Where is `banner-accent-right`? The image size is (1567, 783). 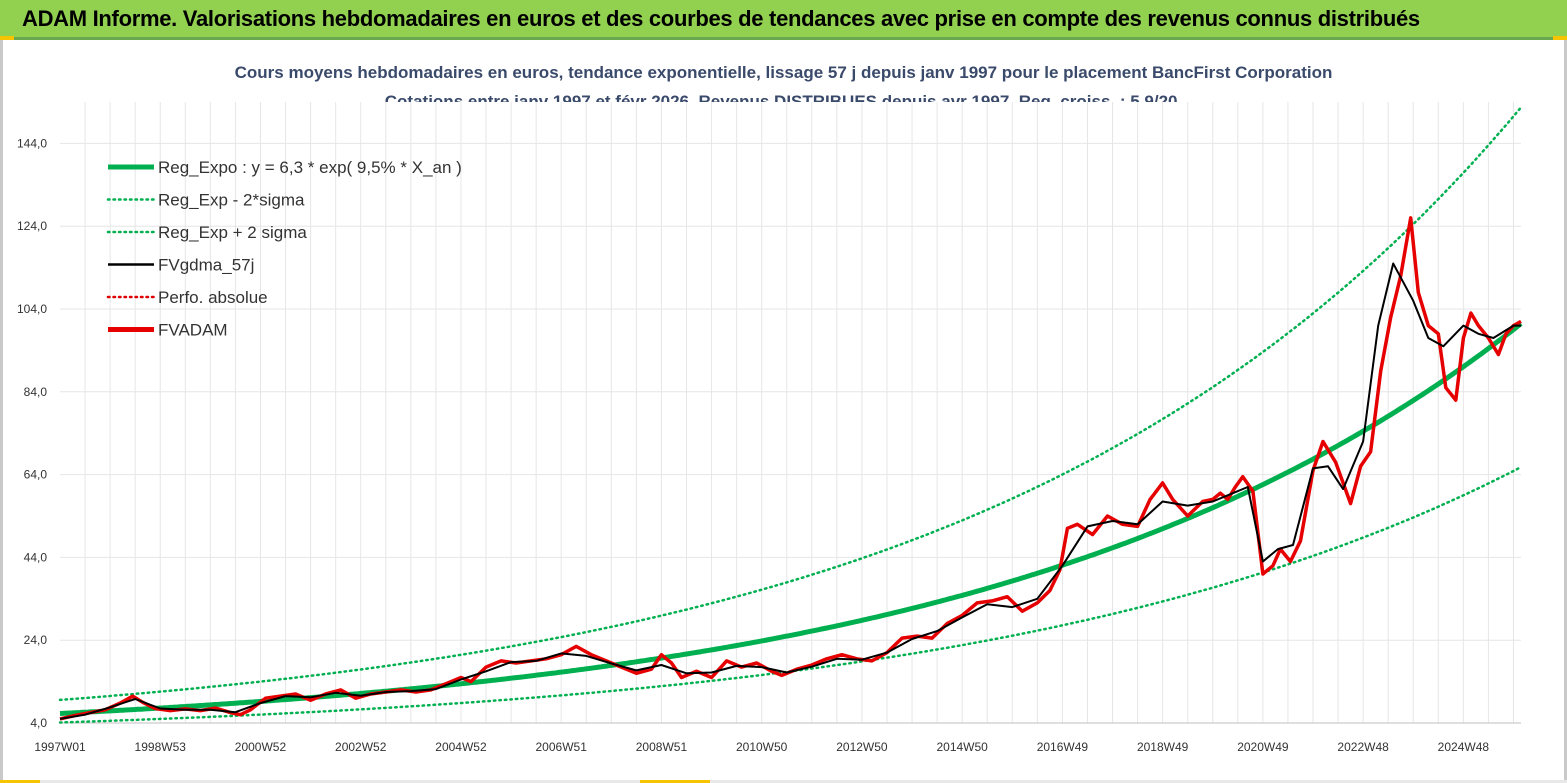 banner-accent-right is located at coordinates (1560, 38).